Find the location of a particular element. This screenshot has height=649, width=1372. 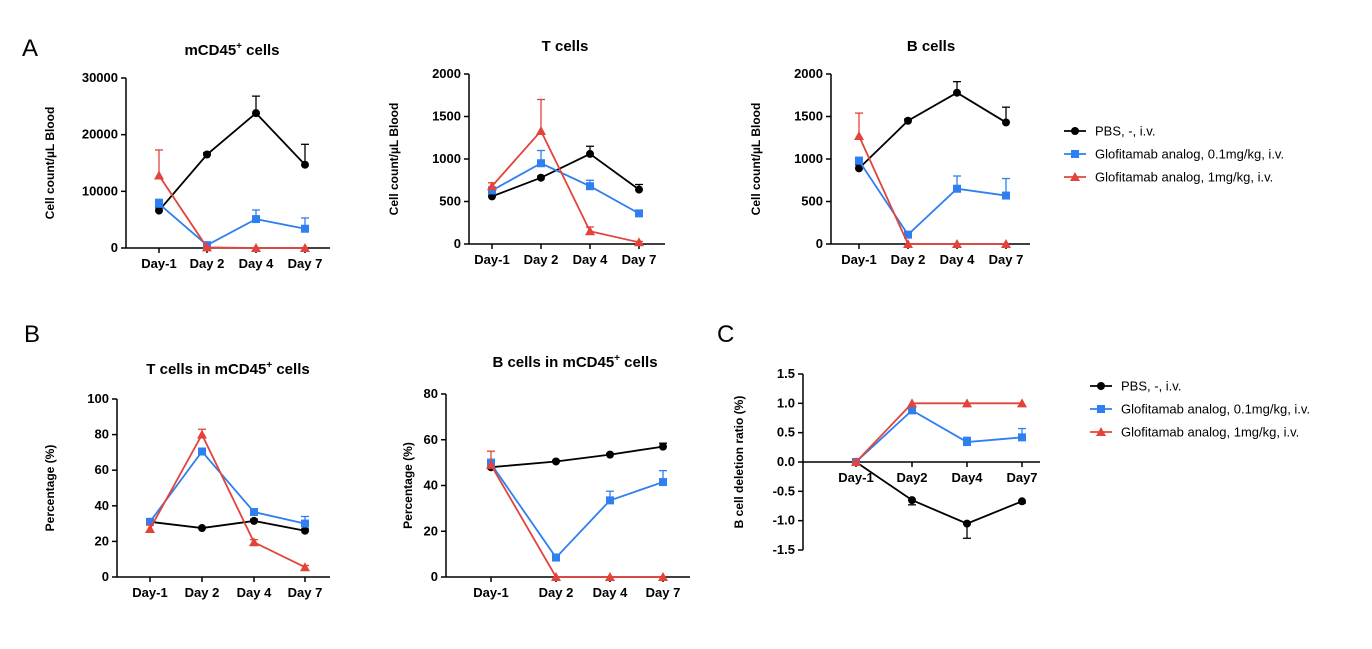

y-tick-label: 20 is located at coordinates (102, 540).